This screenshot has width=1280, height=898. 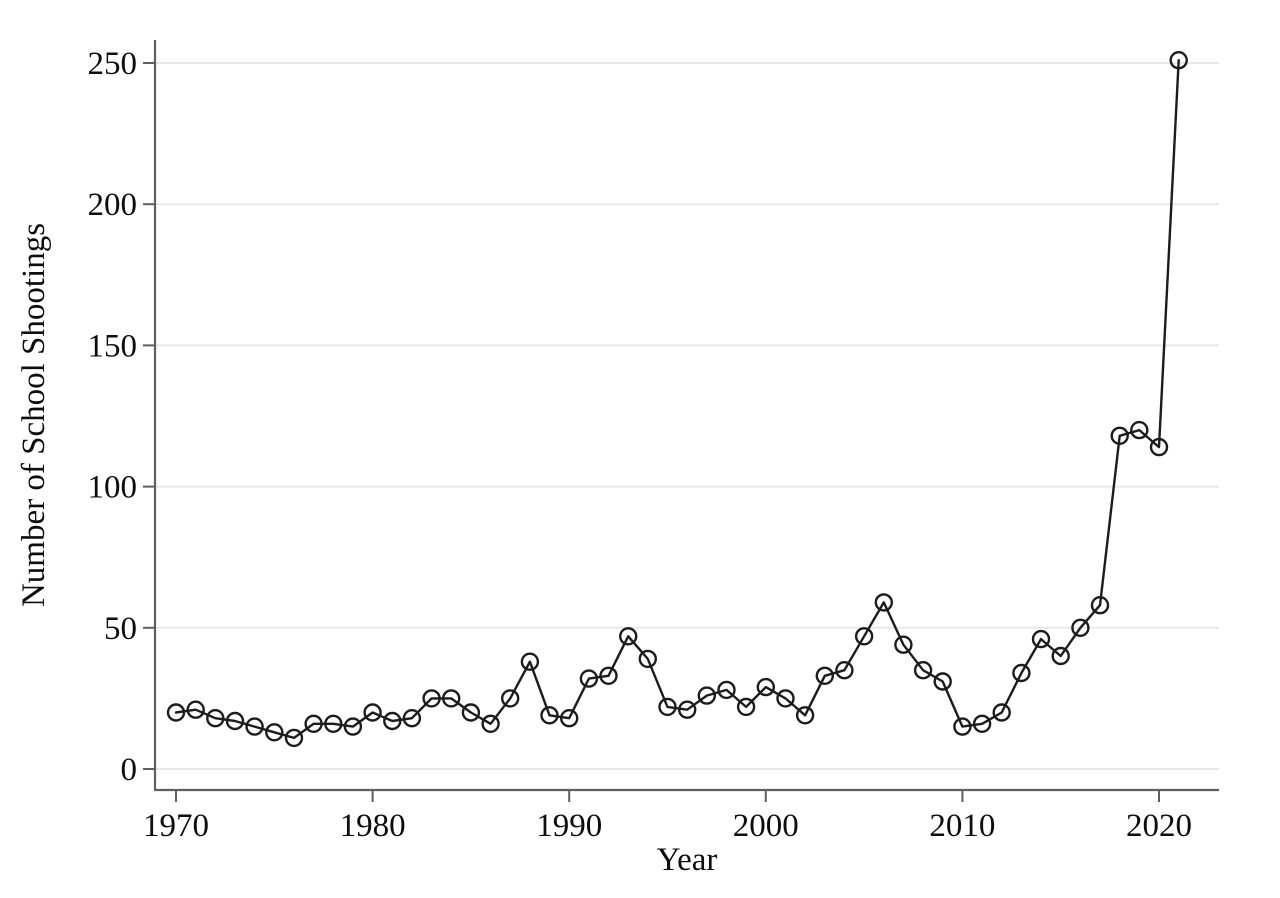 What do you see at coordinates (1159, 826) in the screenshot?
I see `x-tick-label: 2020` at bounding box center [1159, 826].